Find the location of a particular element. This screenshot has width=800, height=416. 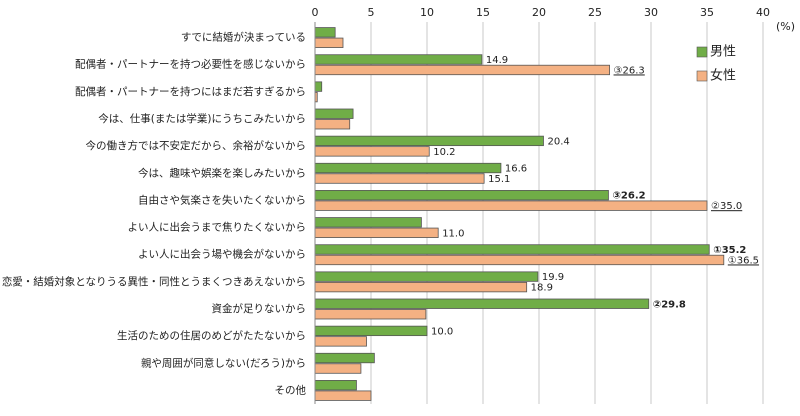

category-label: 配偶者・パートナーを持つ必要性を感じないから is located at coordinates (190, 64).